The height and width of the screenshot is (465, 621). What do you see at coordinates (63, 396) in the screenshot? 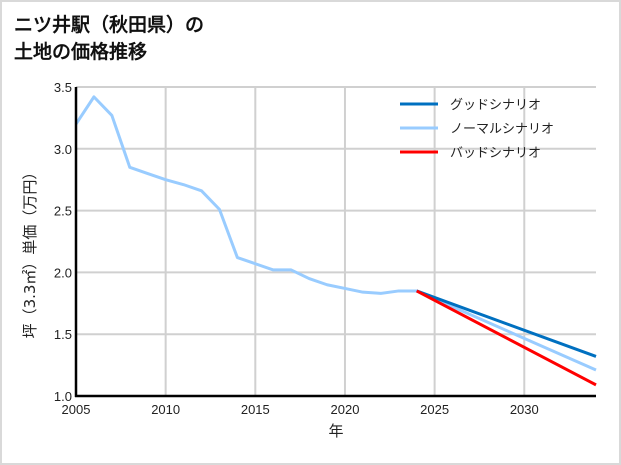
I see `y-tick-label: 1.0` at bounding box center [63, 396].